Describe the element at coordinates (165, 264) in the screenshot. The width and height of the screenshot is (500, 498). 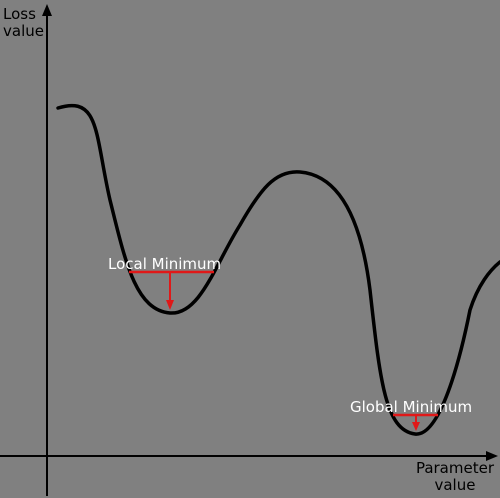
I see `local-minimum-label: Local Minimum` at that location.